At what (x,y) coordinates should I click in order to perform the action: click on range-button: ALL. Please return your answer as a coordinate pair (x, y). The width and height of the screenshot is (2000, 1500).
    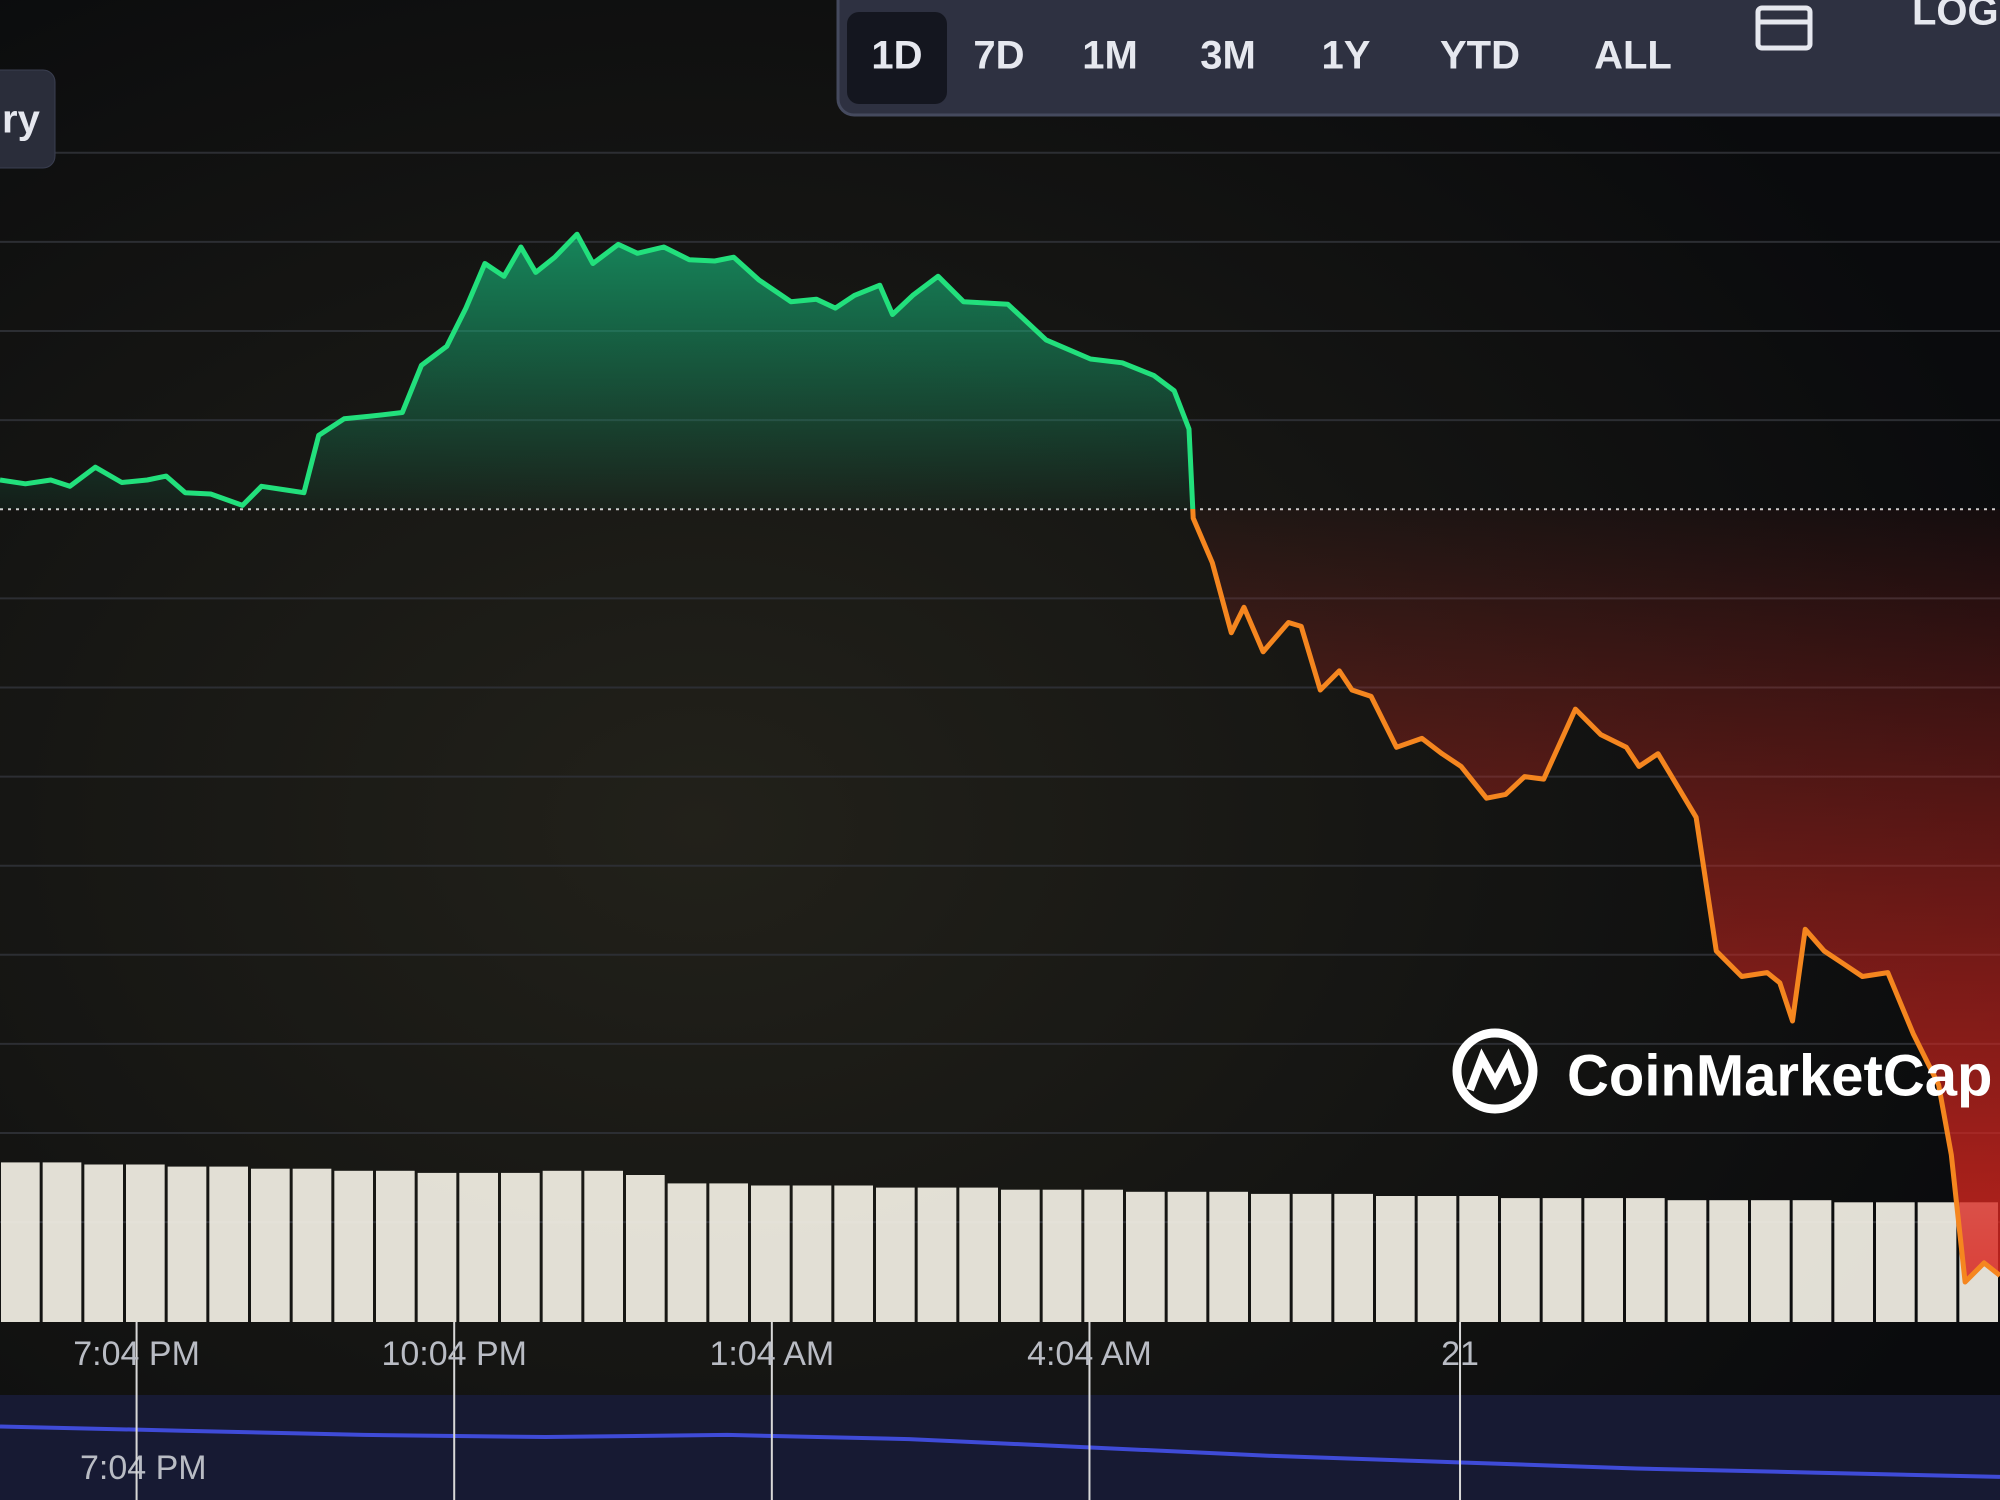
    Looking at the image, I should click on (1633, 56).